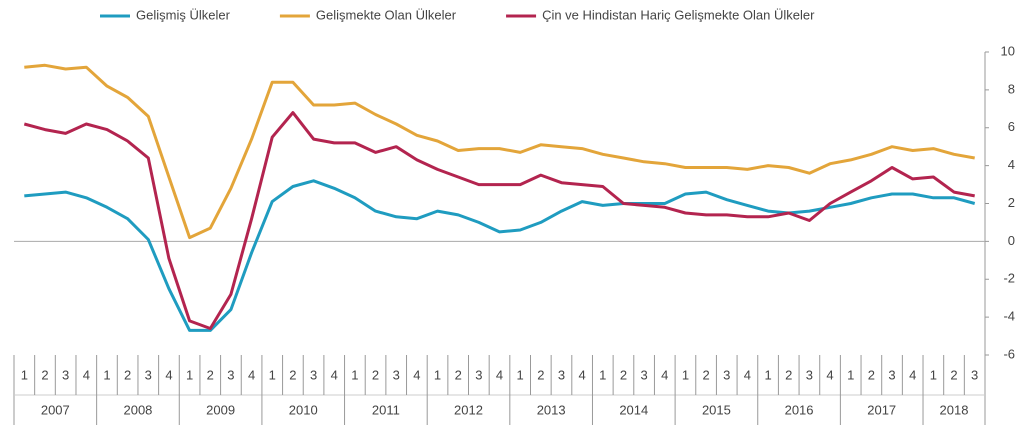 The height and width of the screenshot is (430, 1028). I want to click on year-label: 2013, so click(551, 409).